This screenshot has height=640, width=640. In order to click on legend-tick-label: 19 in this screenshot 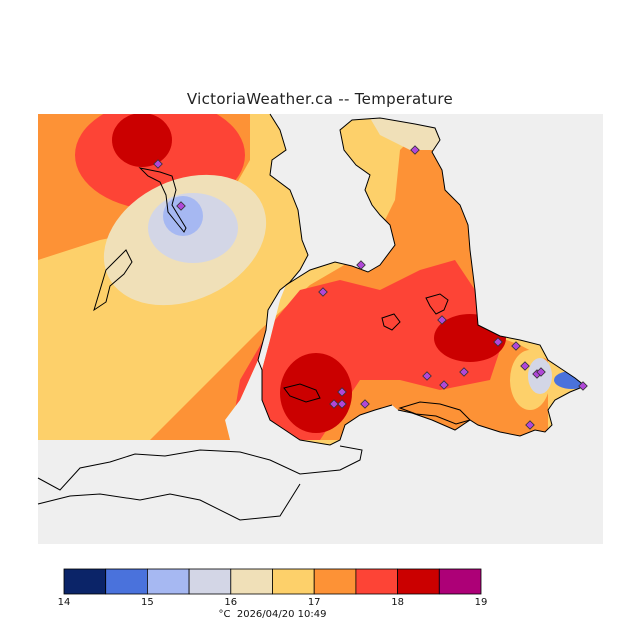, I will do `click(481, 602)`.